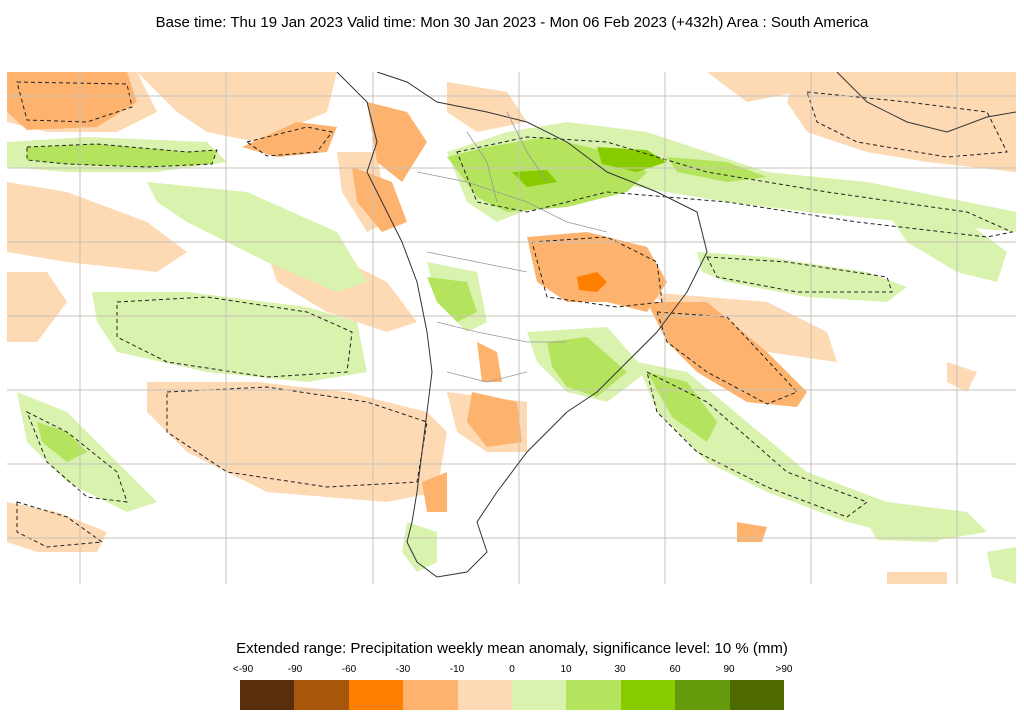 The image size is (1024, 720). What do you see at coordinates (512, 247) in the screenshot?
I see `country-borders` at bounding box center [512, 247].